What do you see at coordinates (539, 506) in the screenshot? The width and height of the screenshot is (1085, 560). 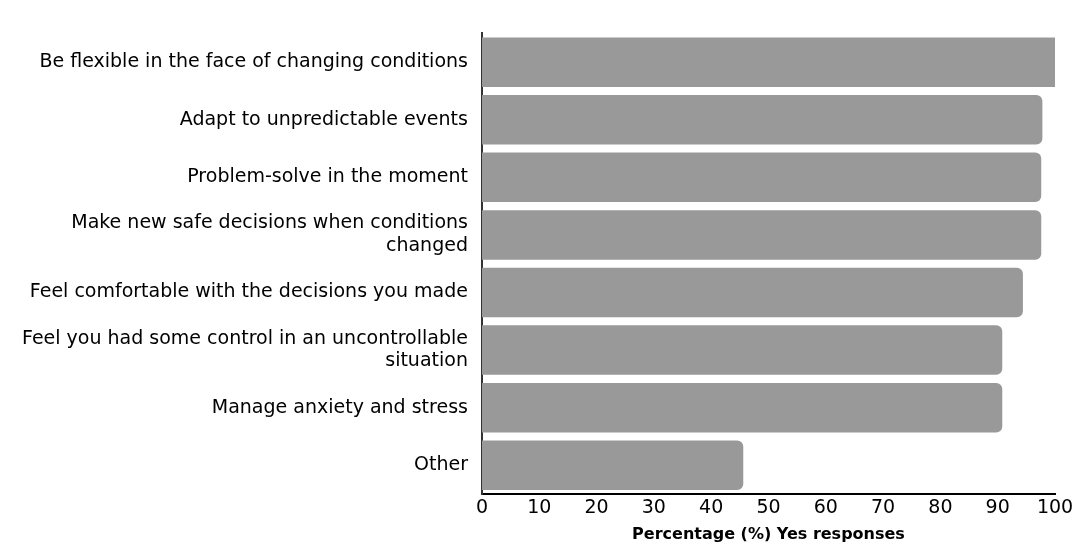 I see `x-tick-label: 10` at bounding box center [539, 506].